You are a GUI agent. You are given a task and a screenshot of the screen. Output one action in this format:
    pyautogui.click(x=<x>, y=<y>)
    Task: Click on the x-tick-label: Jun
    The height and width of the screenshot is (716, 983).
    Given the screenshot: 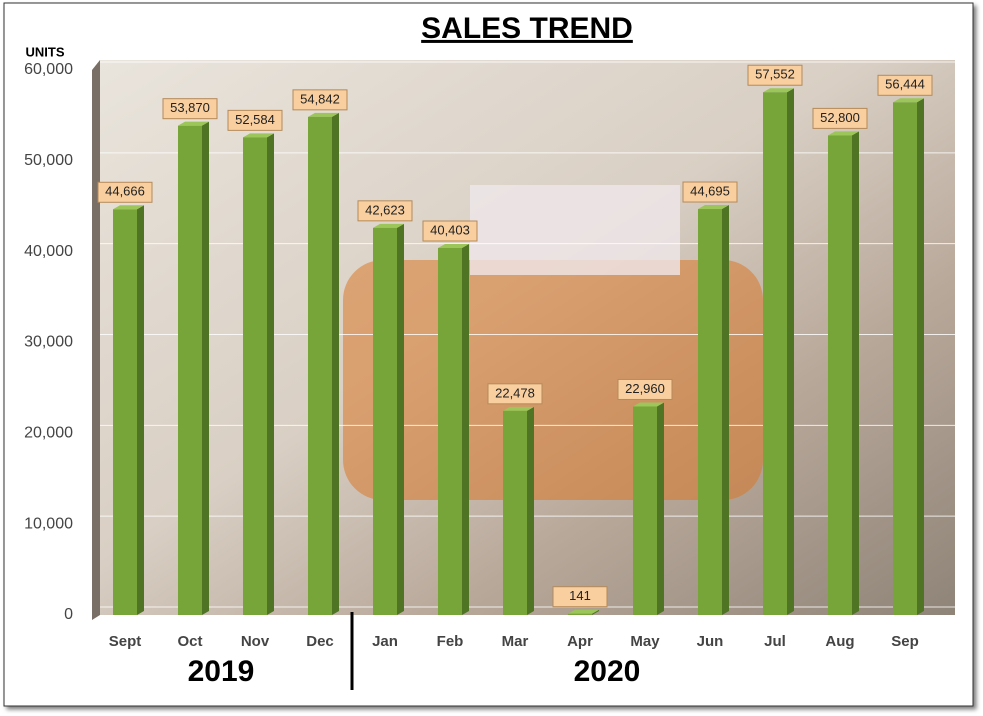 What is the action you would take?
    pyautogui.click(x=710, y=641)
    